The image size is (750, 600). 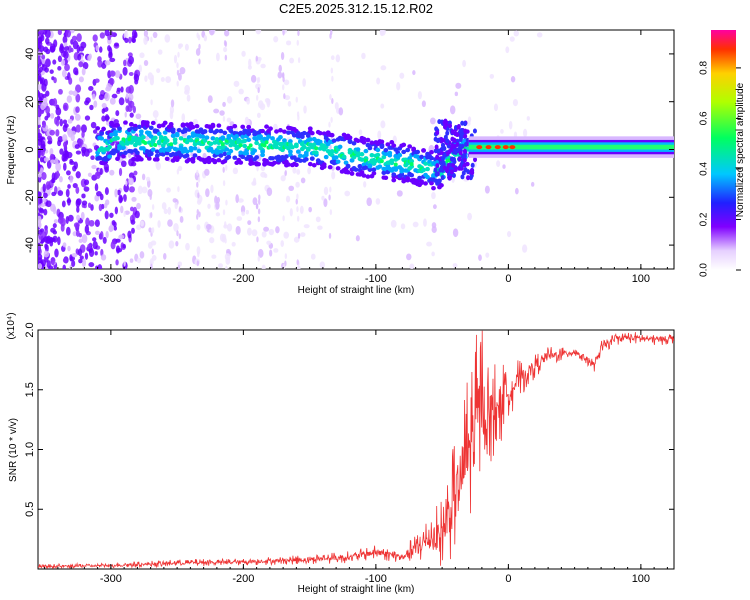 I want to click on spectrogram-y-label: Frequency (Hz), so click(x=11, y=150).